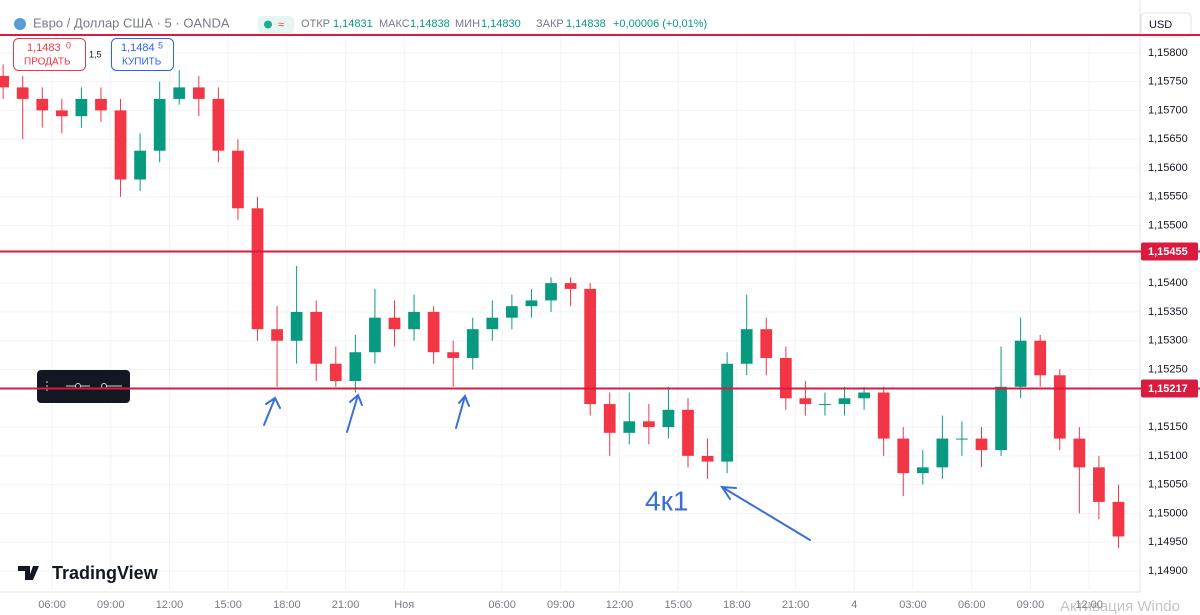  What do you see at coordinates (353, 24) in the screenshot?
I see `open-value: 1,14831` at bounding box center [353, 24].